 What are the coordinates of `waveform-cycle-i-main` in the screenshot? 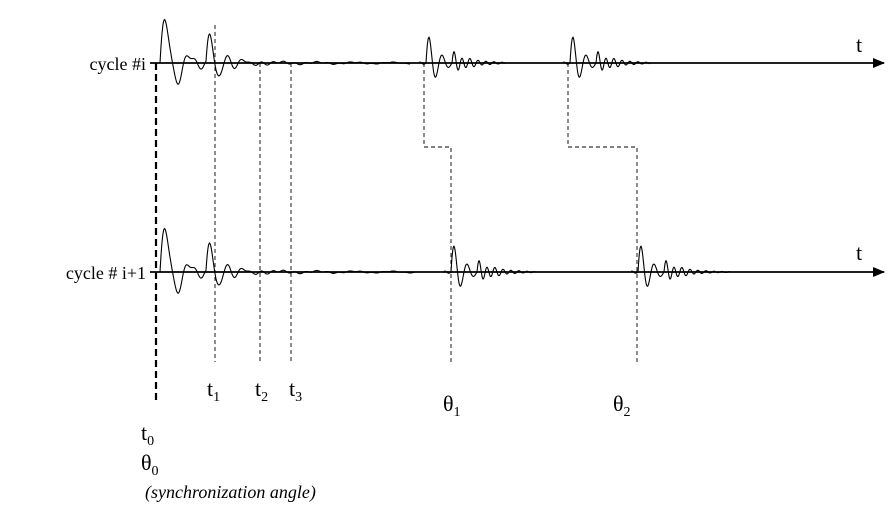 It's located at (284, 51).